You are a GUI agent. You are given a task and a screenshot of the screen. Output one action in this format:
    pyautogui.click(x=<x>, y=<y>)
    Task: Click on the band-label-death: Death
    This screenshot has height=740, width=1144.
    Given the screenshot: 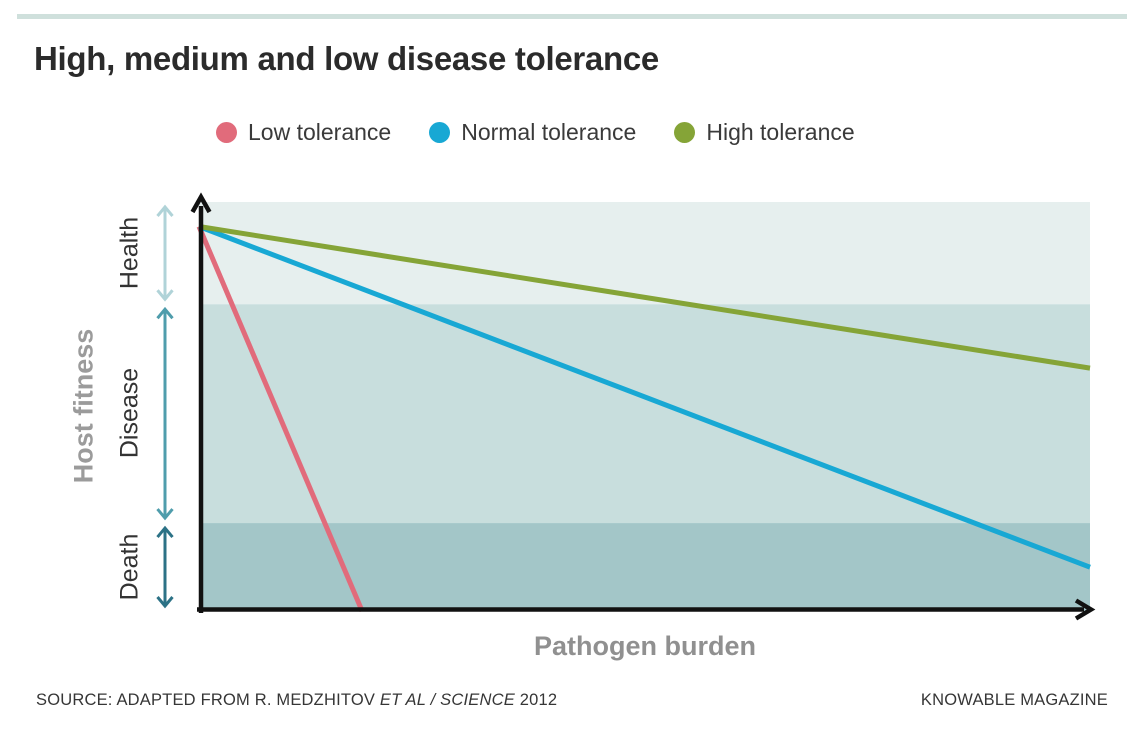 What is the action you would take?
    pyautogui.click(x=129, y=567)
    